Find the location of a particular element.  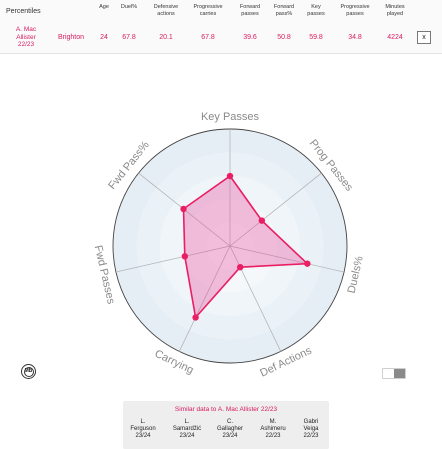

toggle-switch is located at coordinates (394, 373).